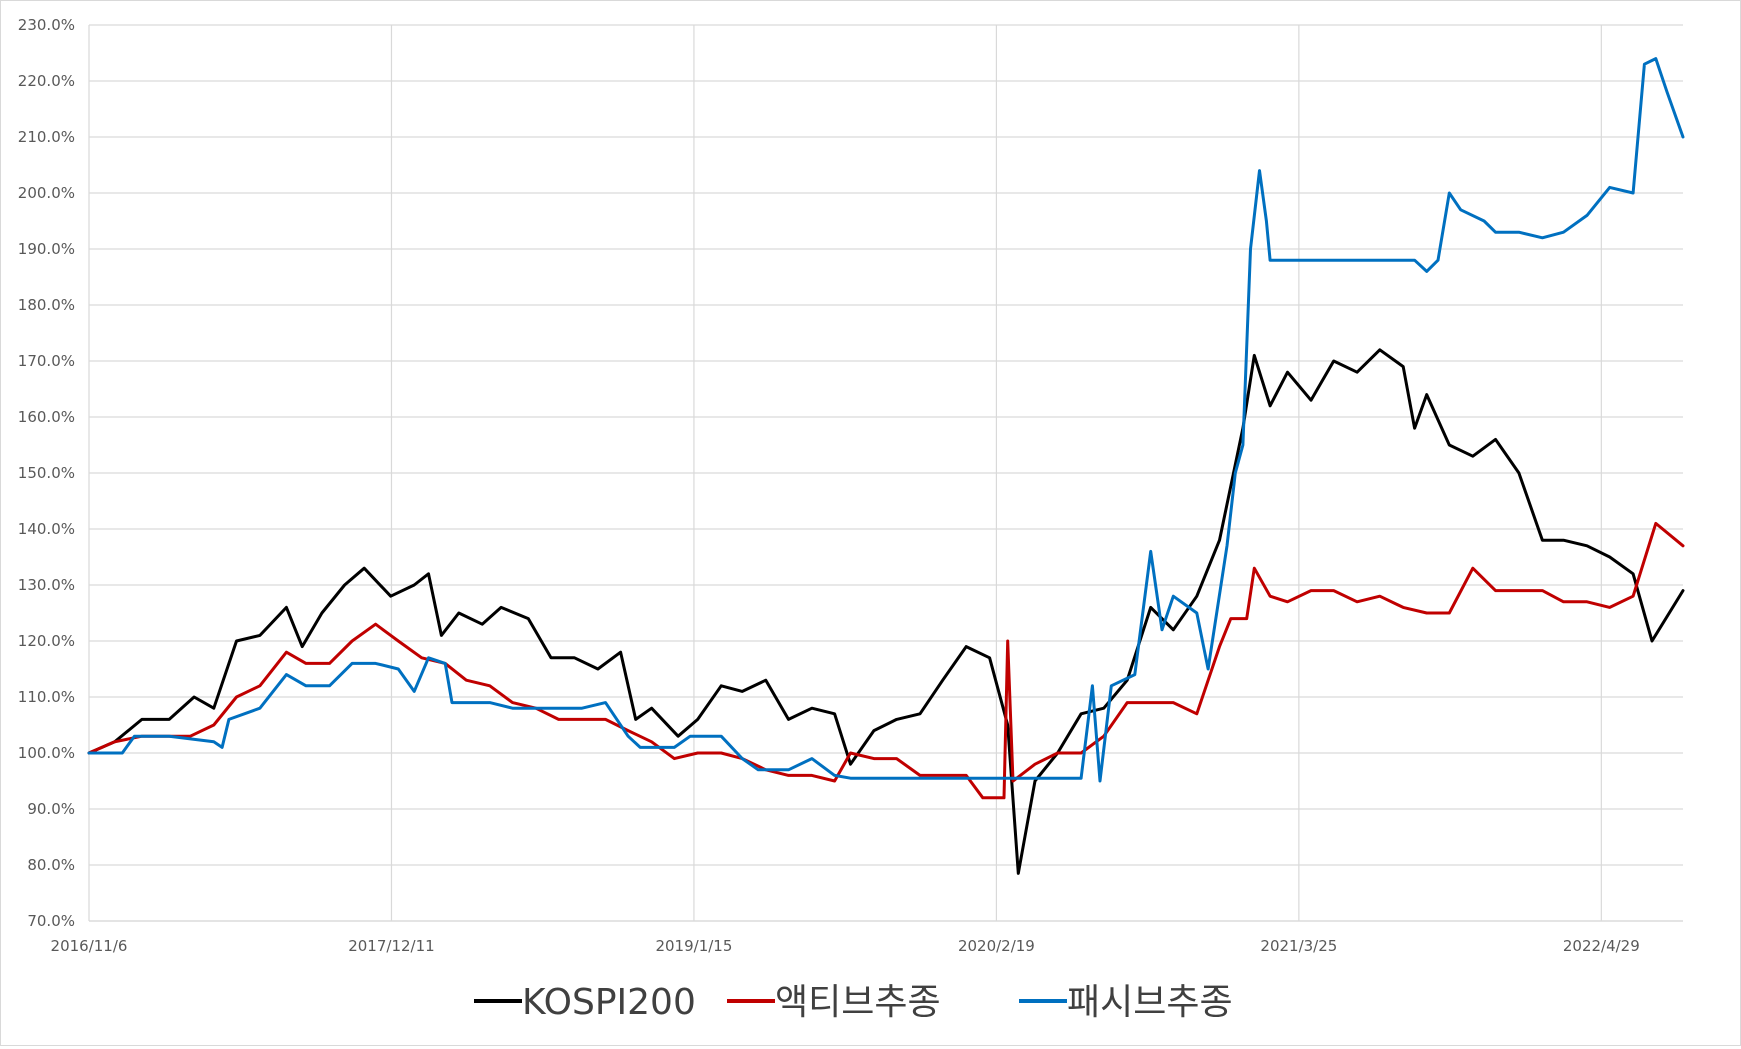  What do you see at coordinates (46, 137) in the screenshot?
I see `y-tick-label: 210.0%` at bounding box center [46, 137].